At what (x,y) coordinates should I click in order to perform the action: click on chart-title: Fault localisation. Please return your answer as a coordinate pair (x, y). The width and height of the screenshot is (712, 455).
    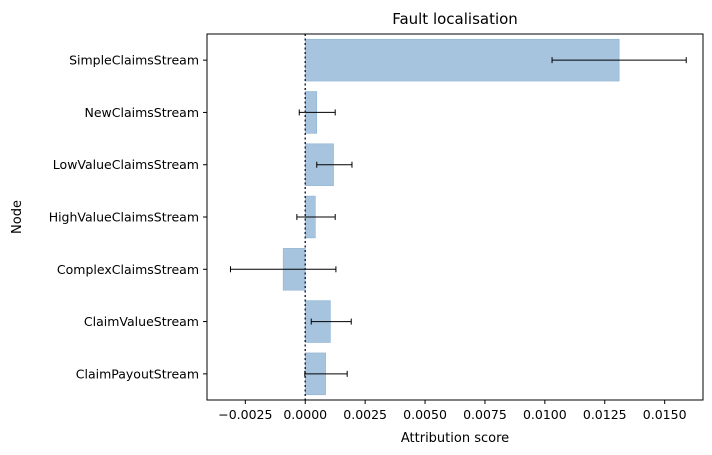
    Looking at the image, I should click on (455, 19).